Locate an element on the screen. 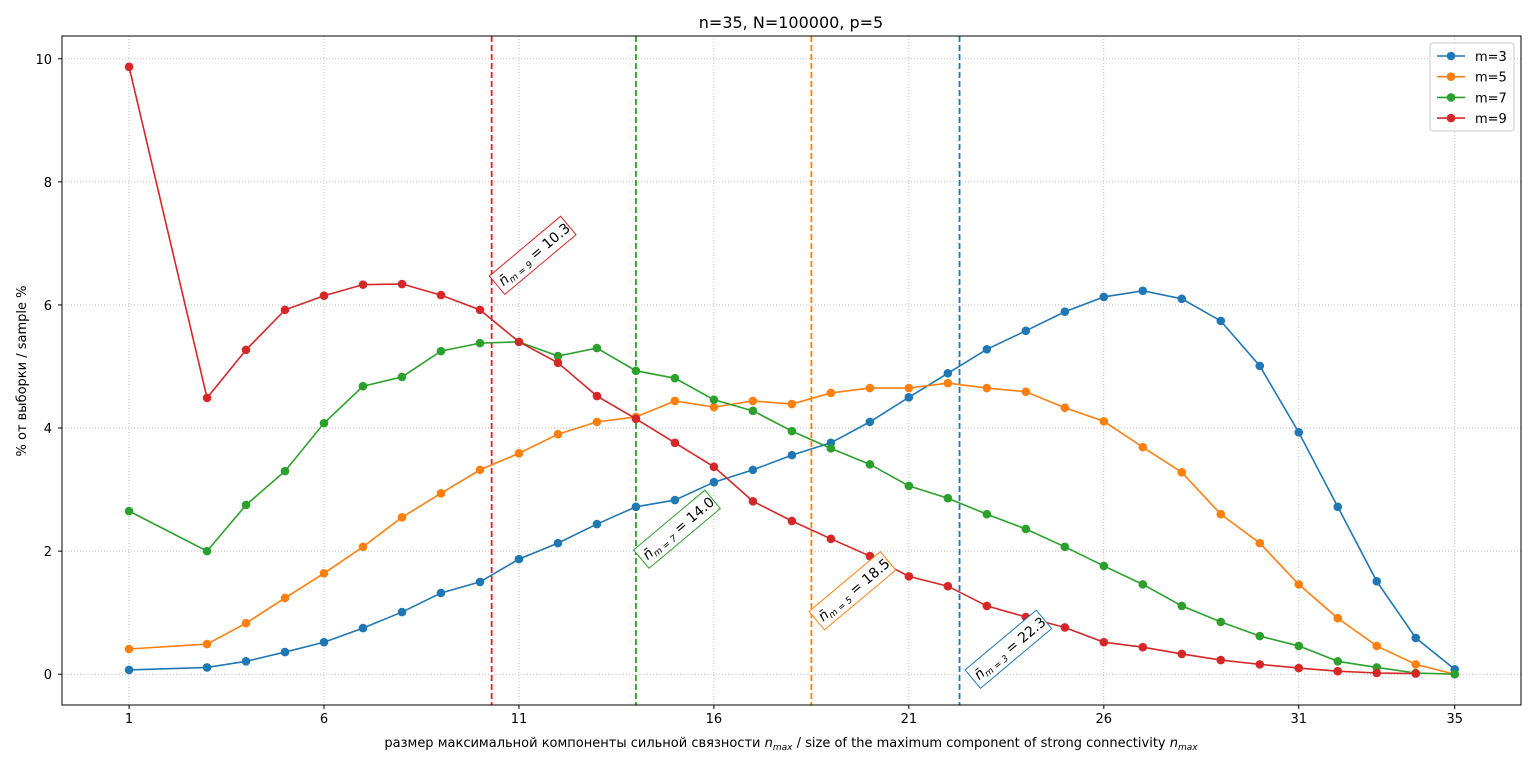 This screenshot has width=1536, height=767. y-tick-label: 4 is located at coordinates (48, 429).